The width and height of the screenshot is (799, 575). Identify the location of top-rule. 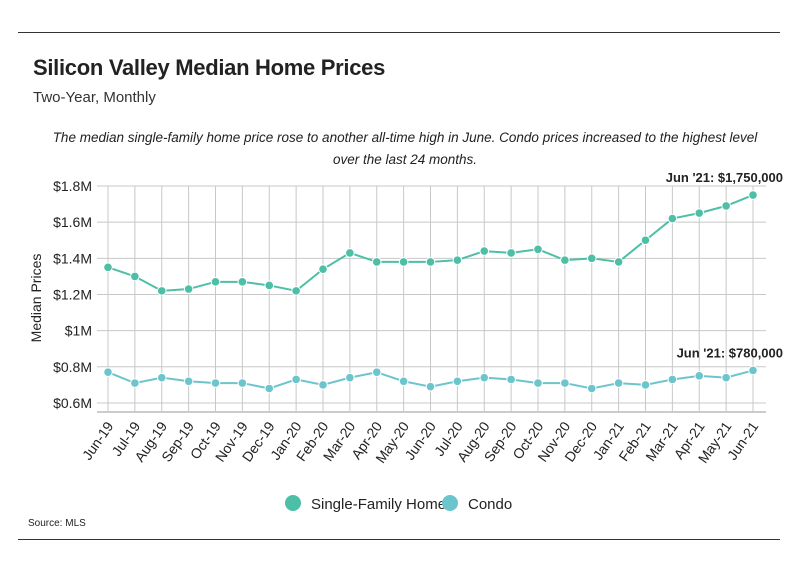
(399, 32).